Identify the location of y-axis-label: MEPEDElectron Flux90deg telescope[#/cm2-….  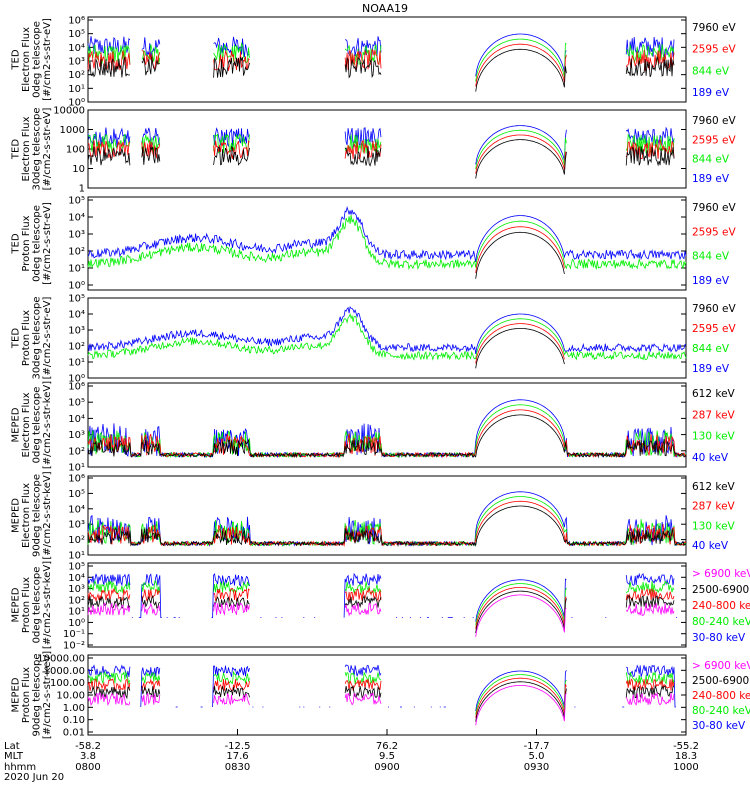
(31, 515).